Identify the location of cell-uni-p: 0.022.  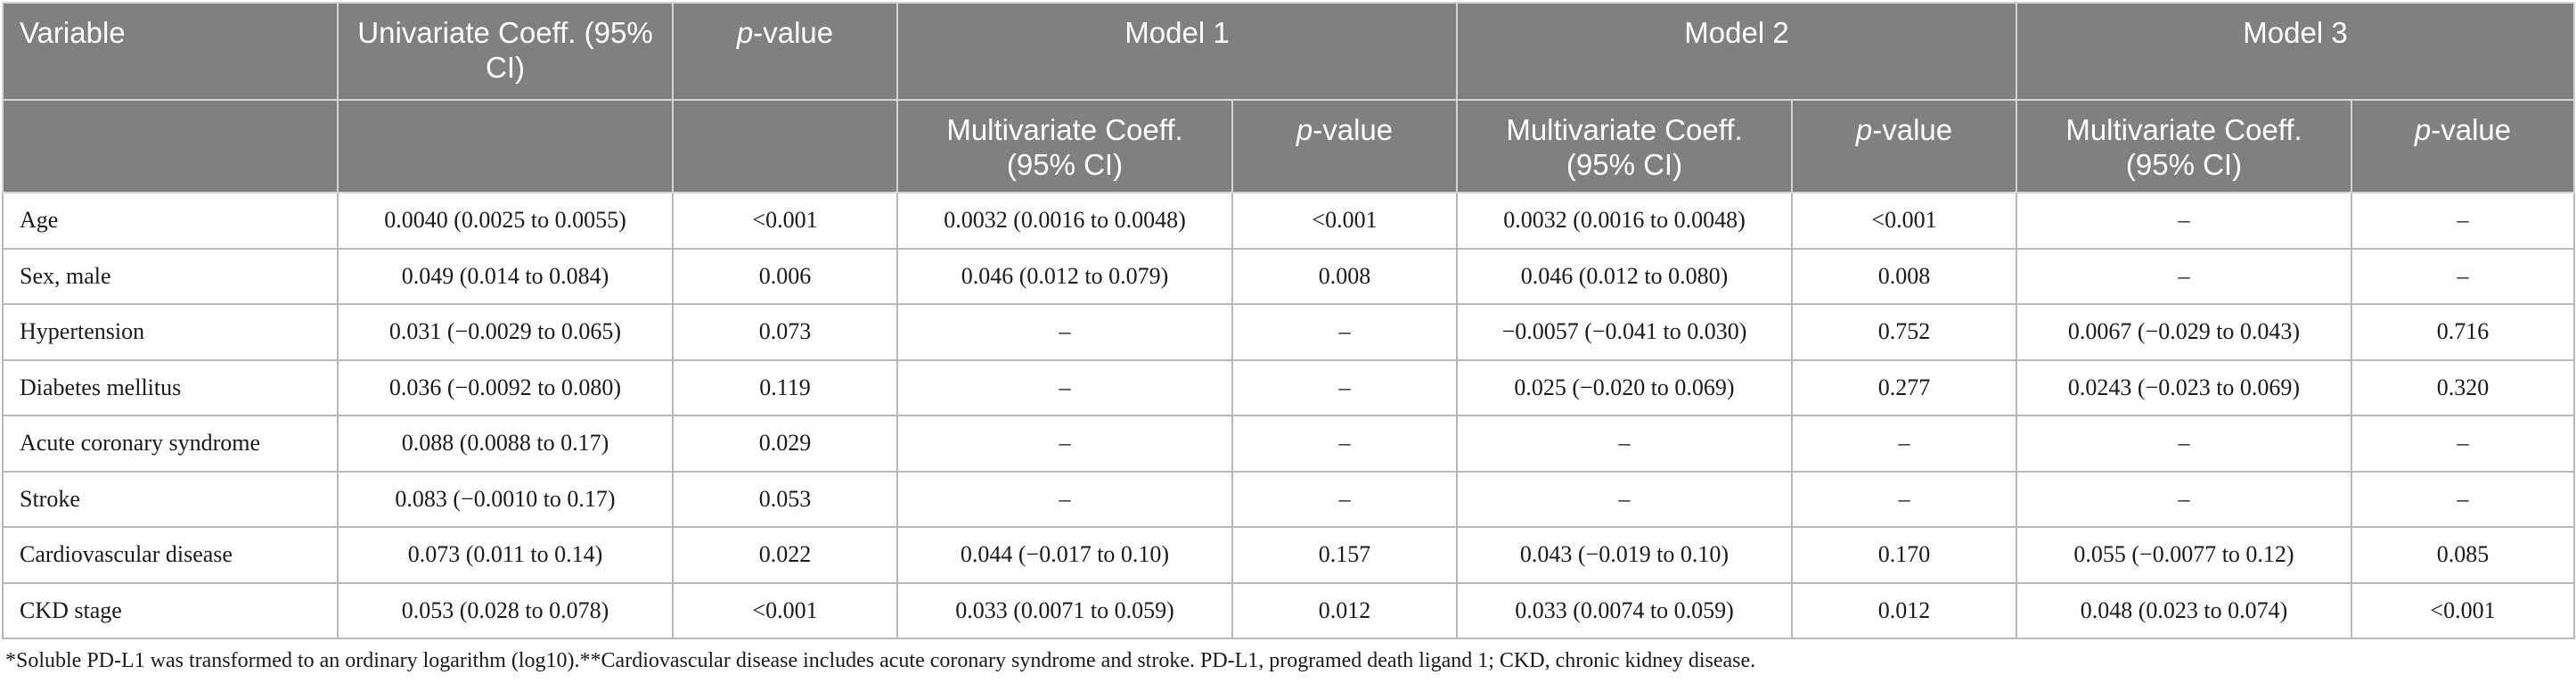
(785, 555).